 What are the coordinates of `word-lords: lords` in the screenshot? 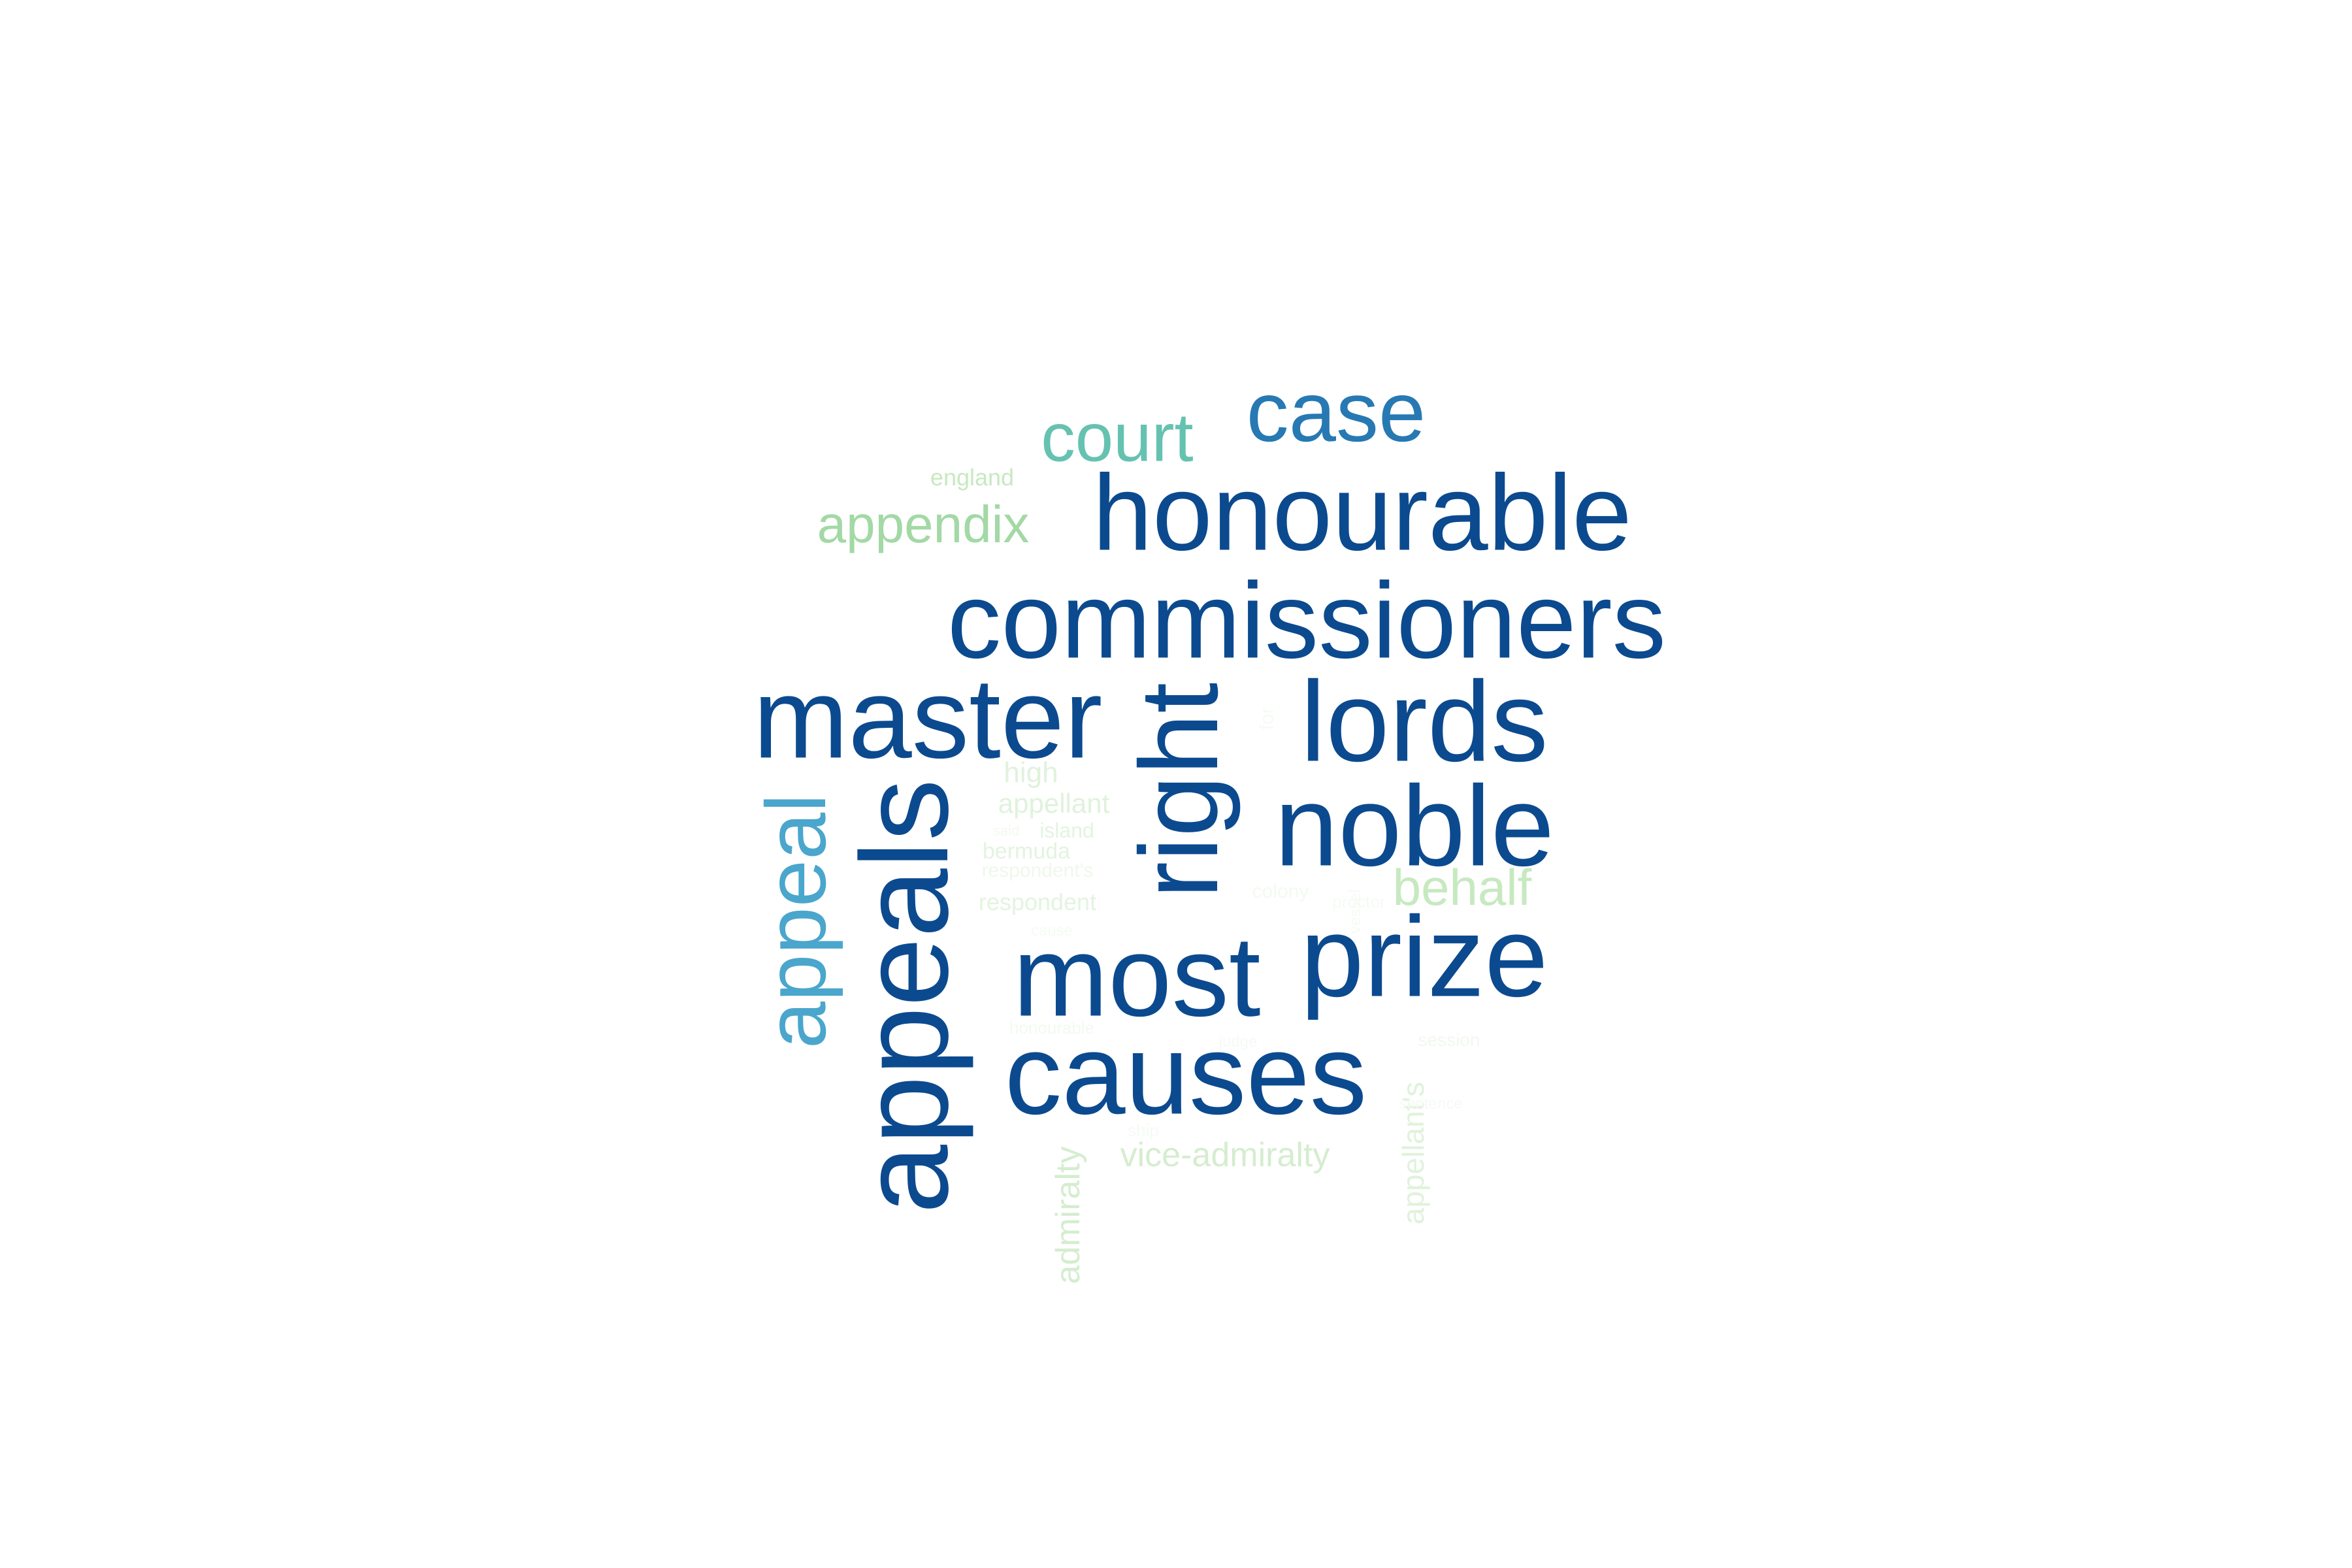 It's located at (1424, 722).